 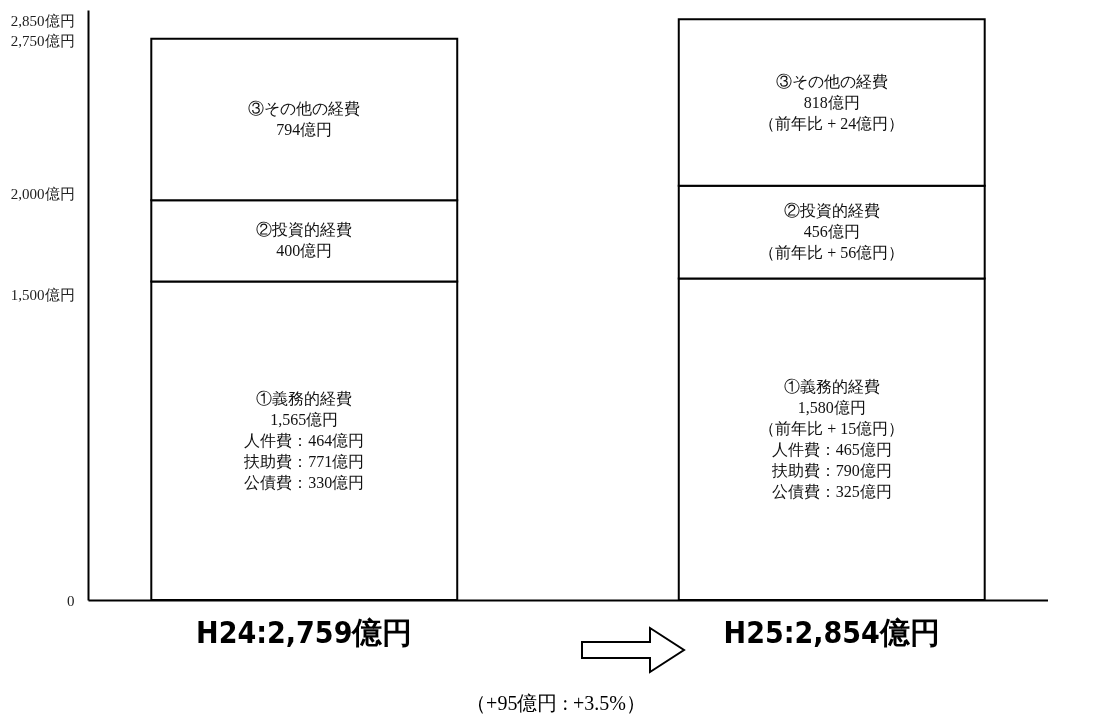 What do you see at coordinates (556, 703) in the screenshot?
I see `text: （+95億円 : +3.5%）` at bounding box center [556, 703].